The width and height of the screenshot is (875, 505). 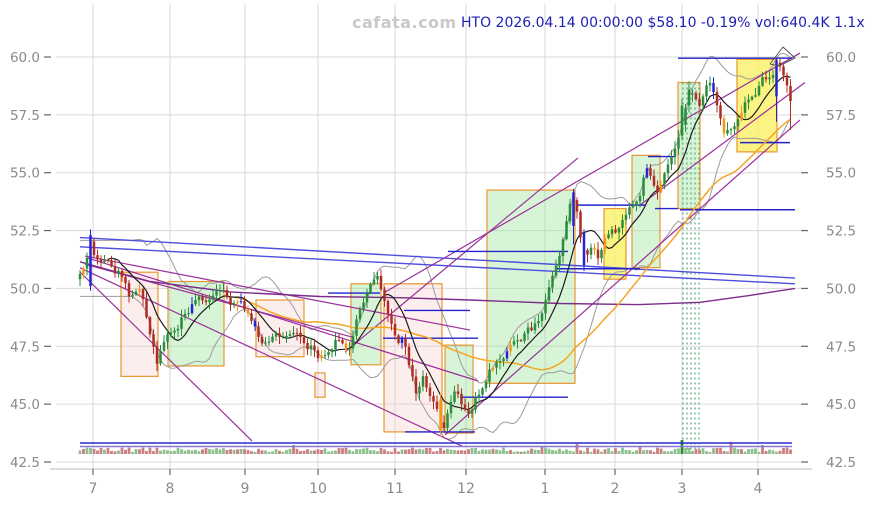 I want to click on y-axis-label-left: 57.5, so click(x=25, y=116).